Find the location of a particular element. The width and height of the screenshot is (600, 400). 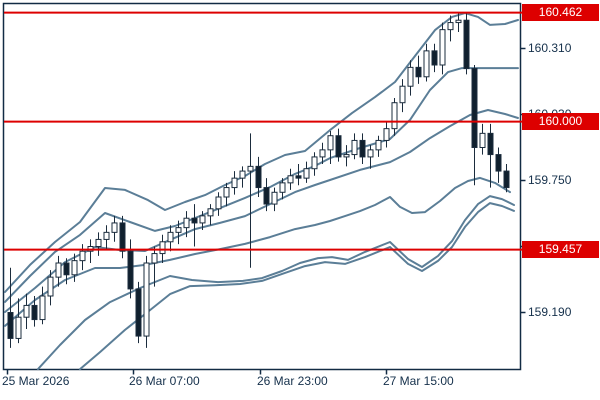

price-line-tag-middle: 160.000 is located at coordinates (560, 122).